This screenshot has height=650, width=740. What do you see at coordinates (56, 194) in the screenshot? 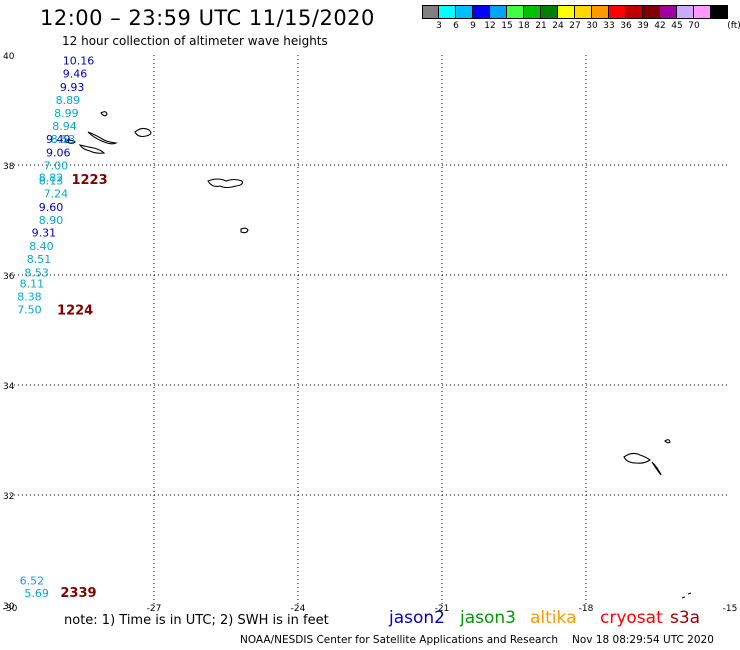
I see `wave-height-label: 7.24` at bounding box center [56, 194].